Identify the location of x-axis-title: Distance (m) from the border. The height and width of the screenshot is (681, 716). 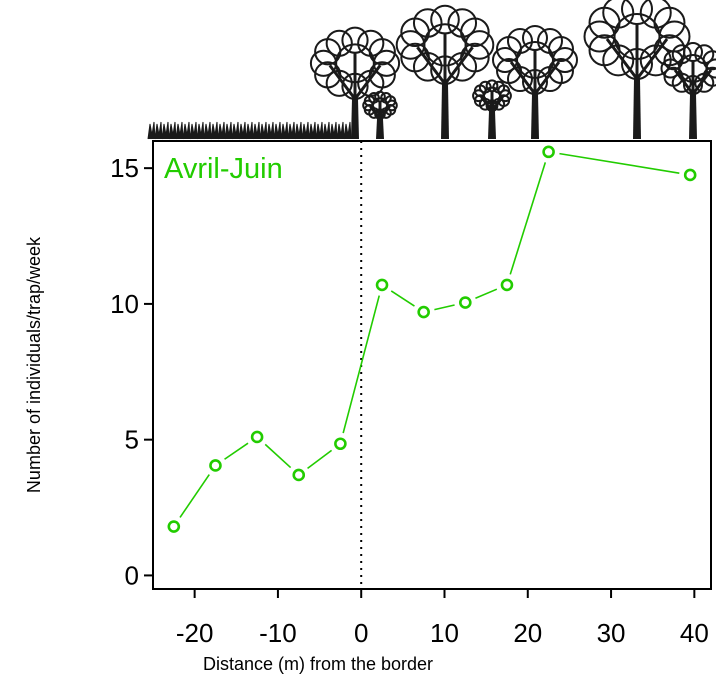
(318, 664).